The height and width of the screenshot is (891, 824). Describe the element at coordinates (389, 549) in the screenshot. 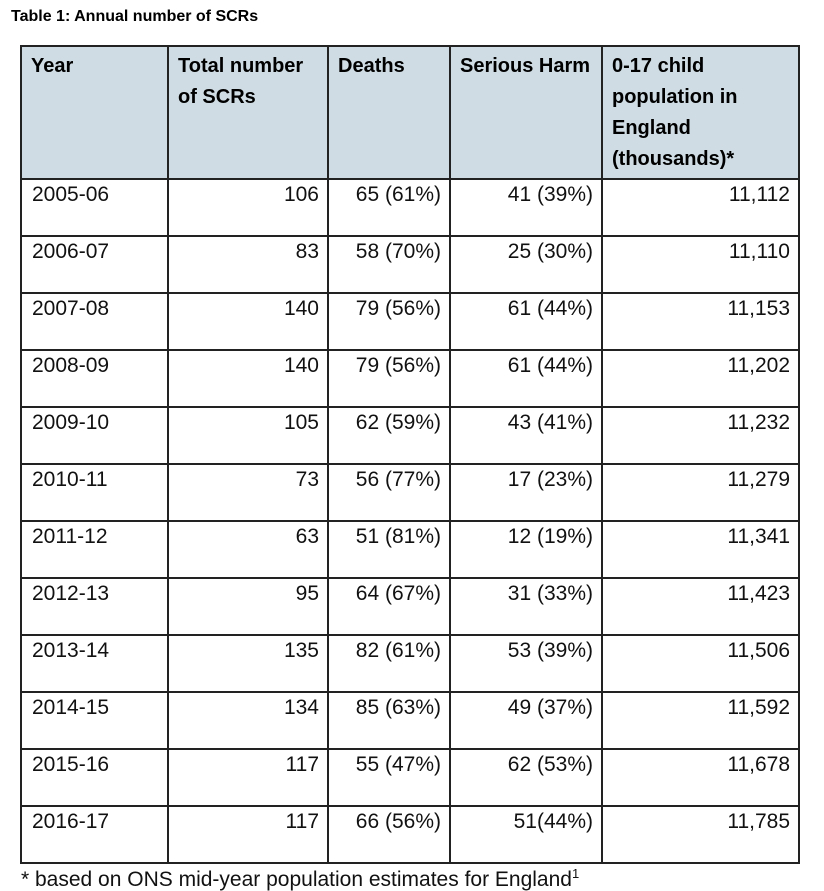

I see `deaths-cell: 51 (81%)` at that location.